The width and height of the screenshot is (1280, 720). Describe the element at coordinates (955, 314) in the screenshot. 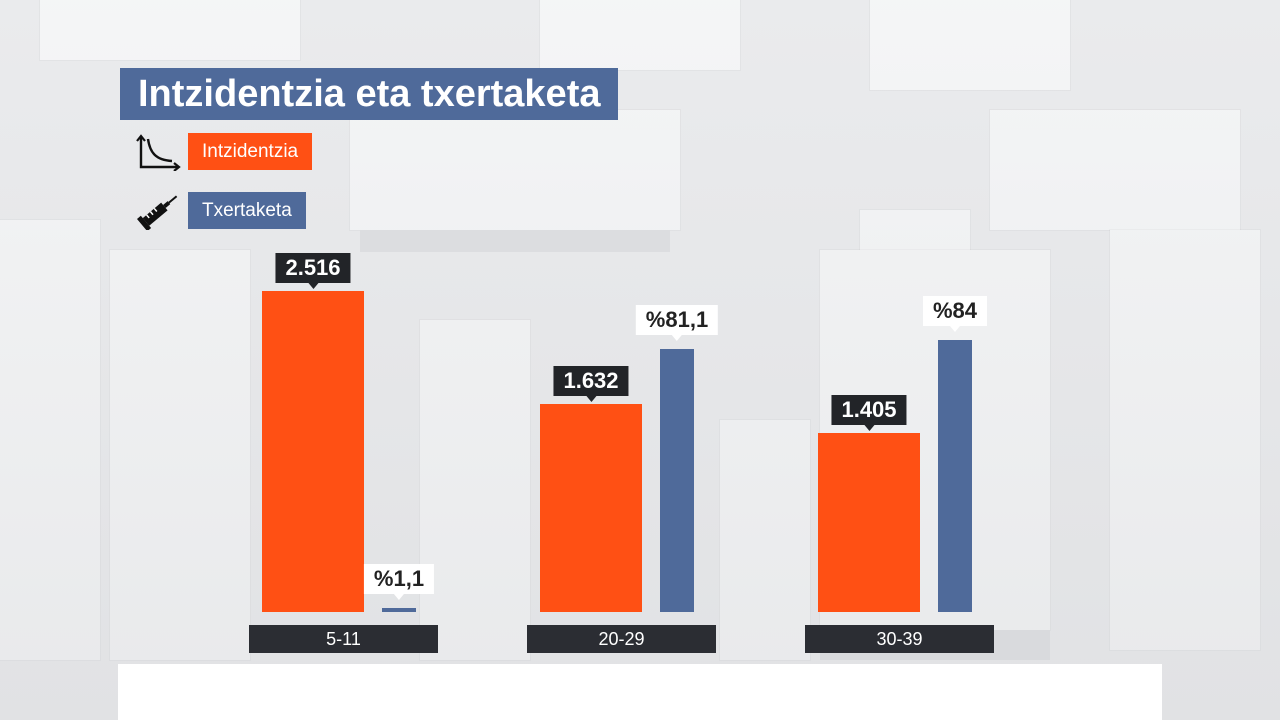

I see `value-label-vaccination-30-39: %84` at that location.